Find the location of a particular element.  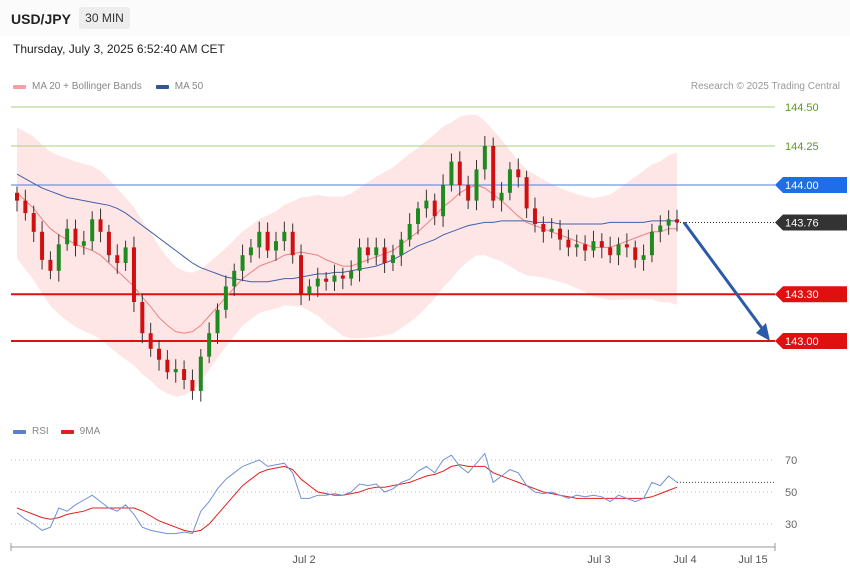

legend-item-ma50: MA 50 is located at coordinates (179, 86).